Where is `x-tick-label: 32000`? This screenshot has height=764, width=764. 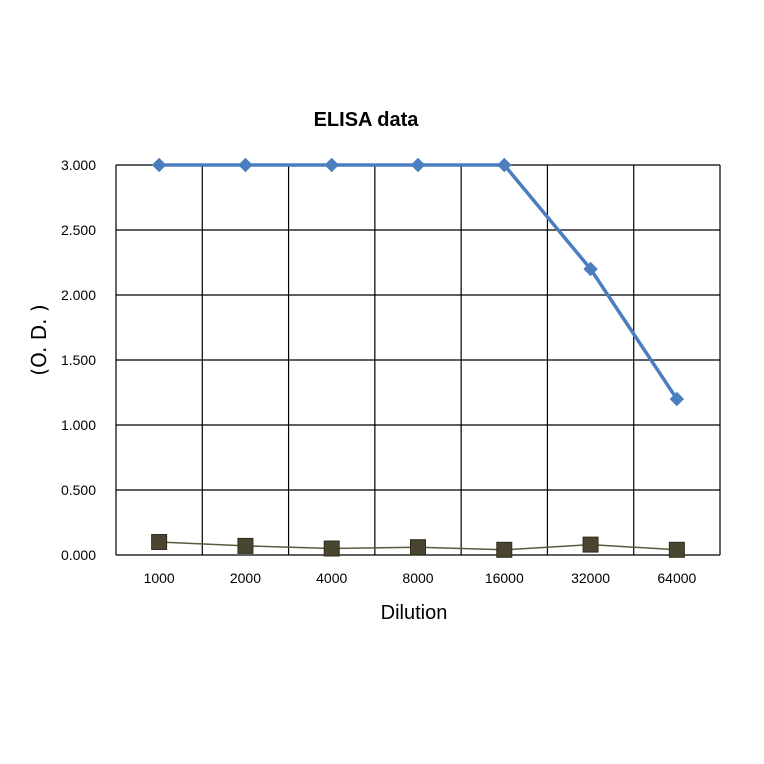 x-tick-label: 32000 is located at coordinates (590, 578).